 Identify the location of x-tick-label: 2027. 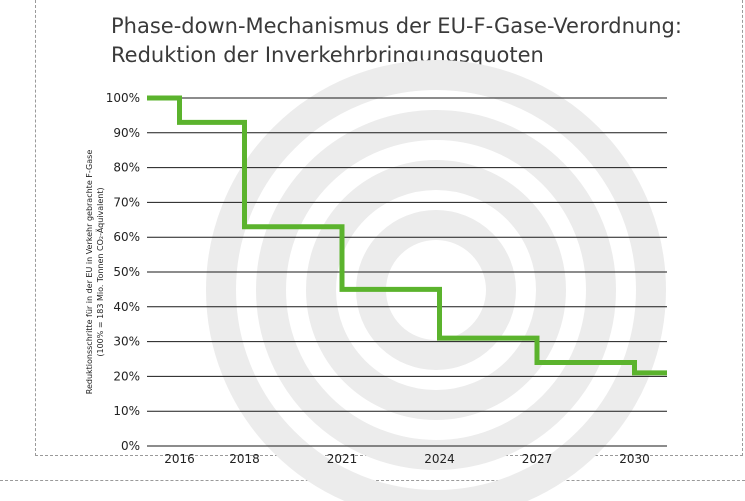
(537, 459).